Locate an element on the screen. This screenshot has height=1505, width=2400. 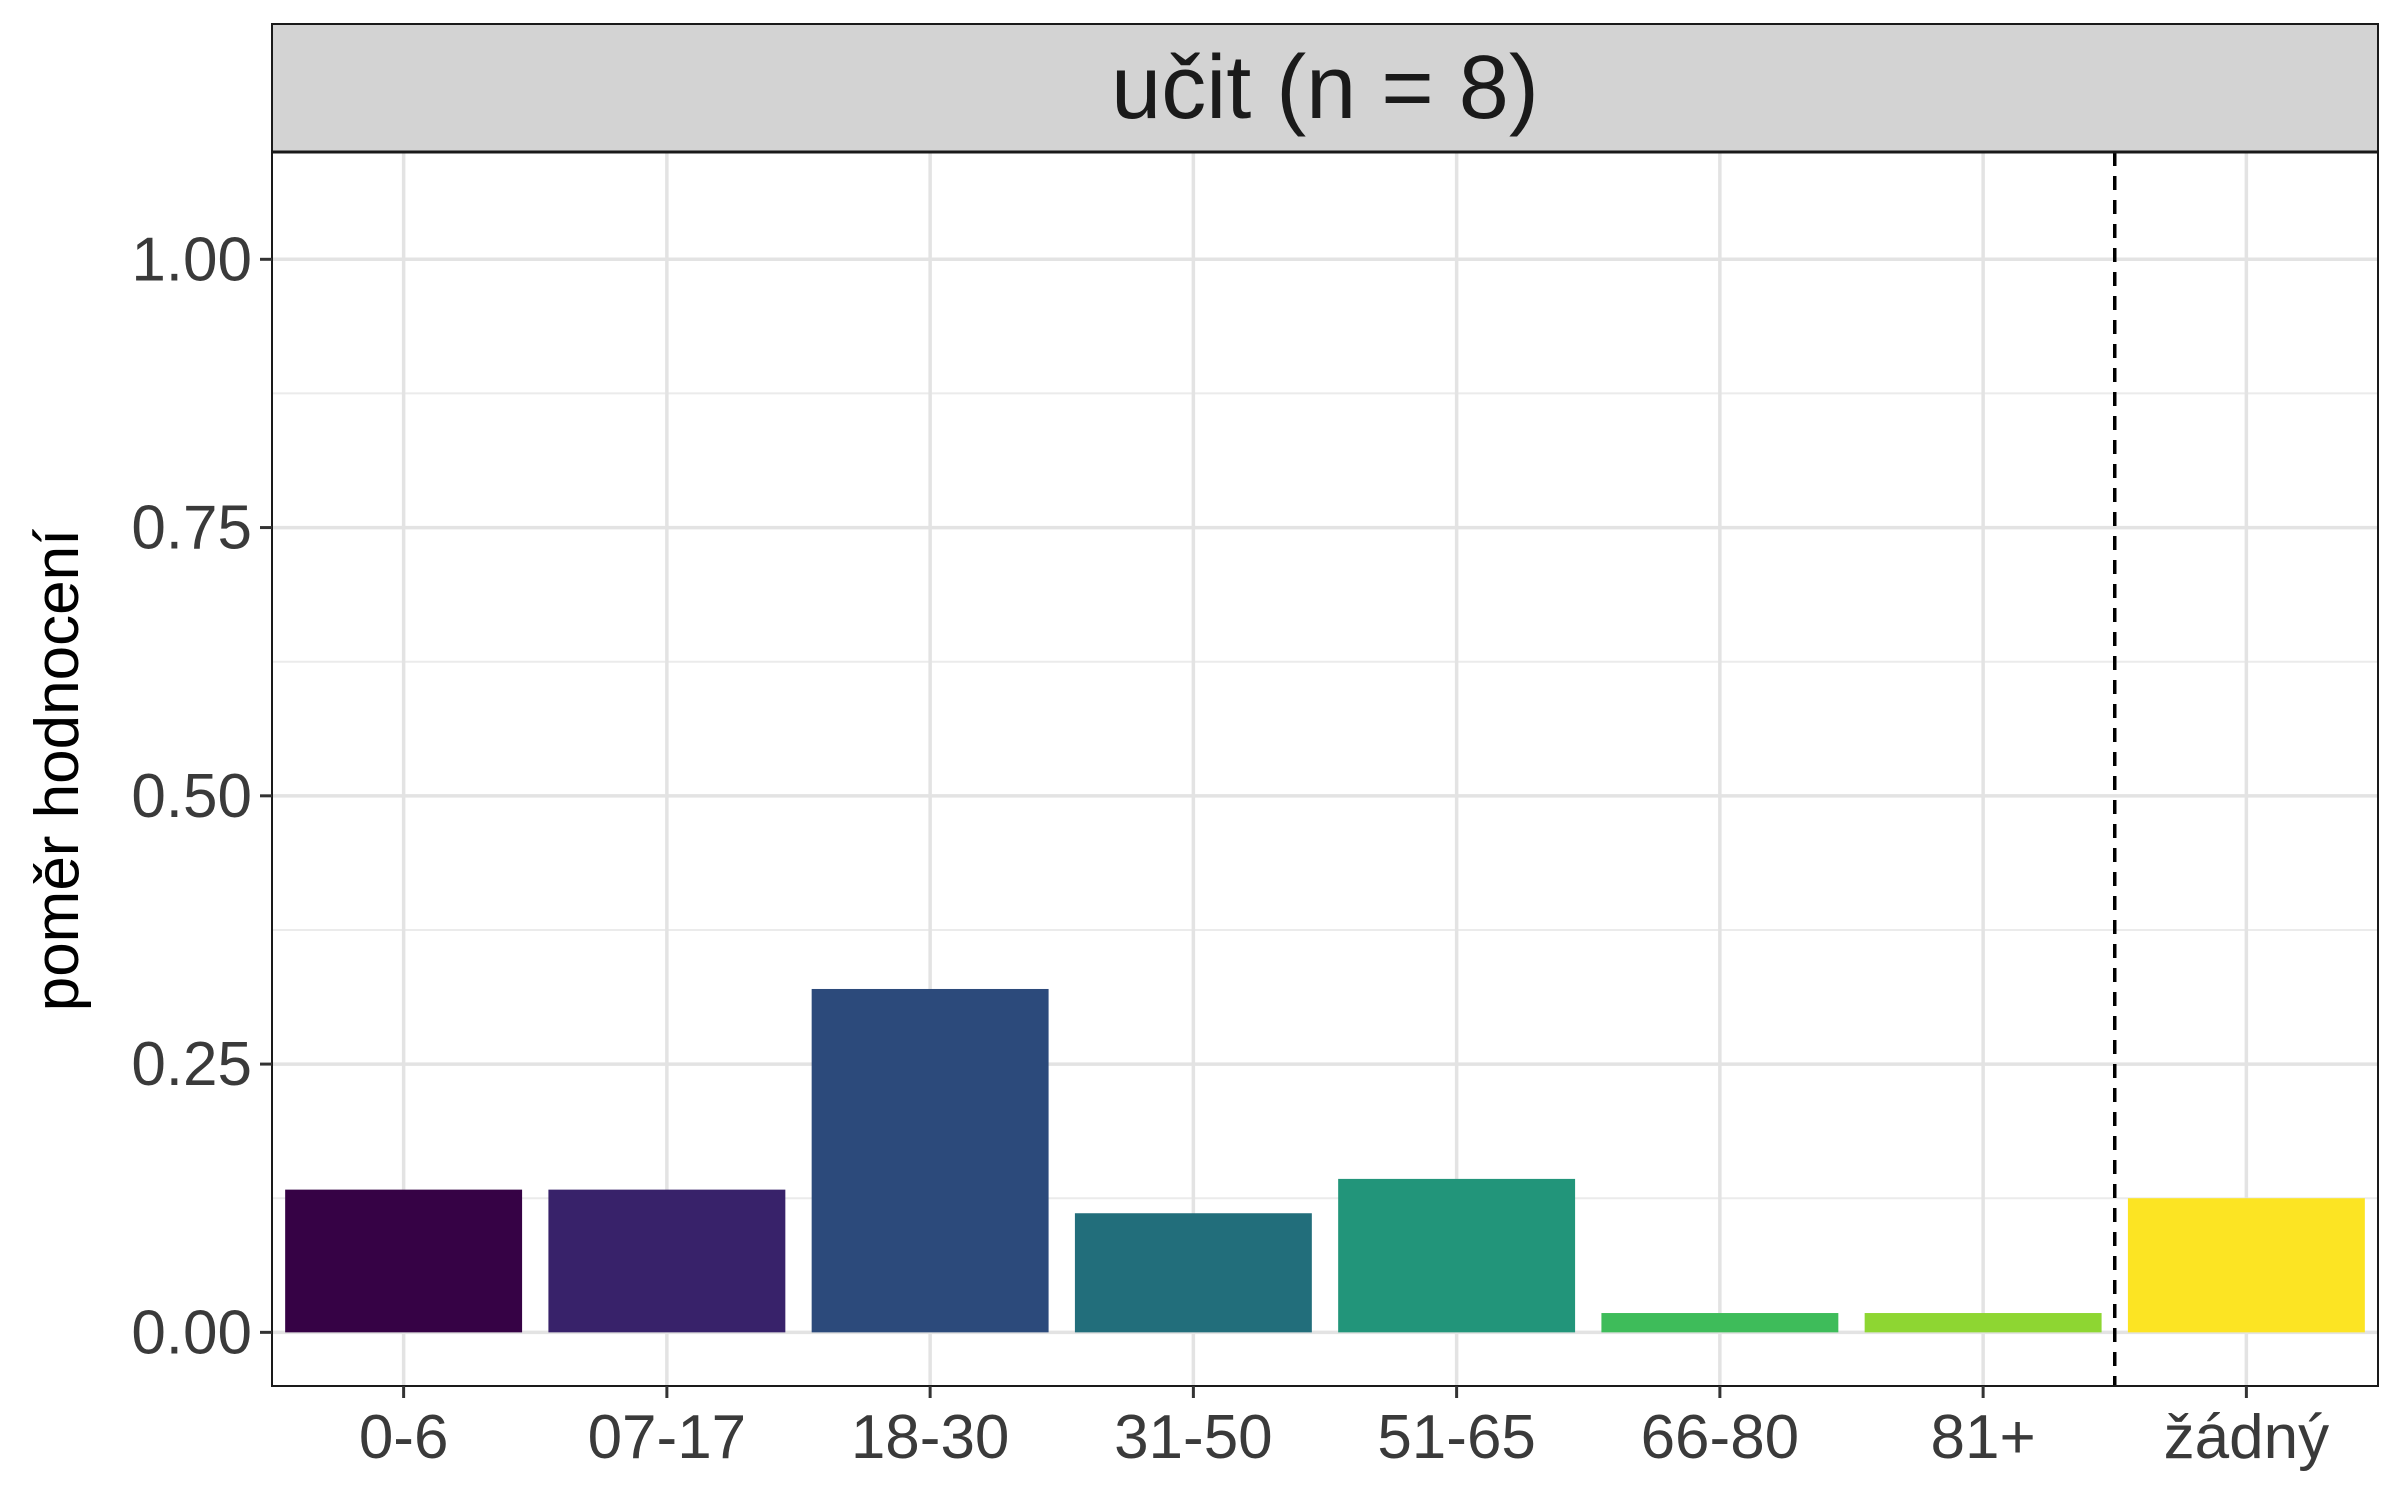
y-tick-label: 0.25 is located at coordinates (191, 1064).